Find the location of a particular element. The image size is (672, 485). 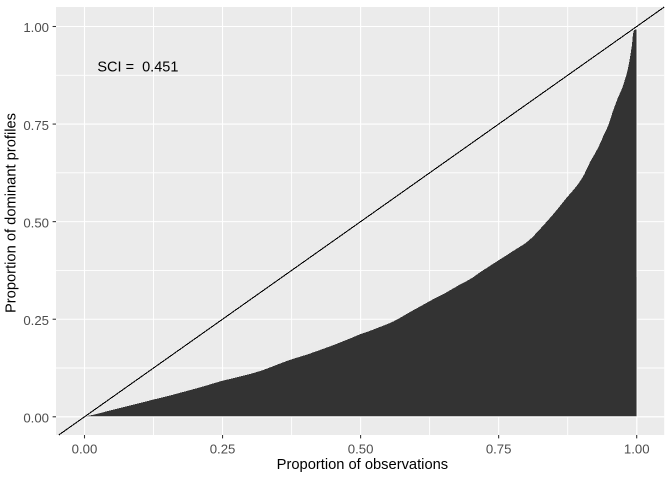

svg-text:Proportion of dominant profile: Proportion of dominant profiles is located at coordinates (11, 213).